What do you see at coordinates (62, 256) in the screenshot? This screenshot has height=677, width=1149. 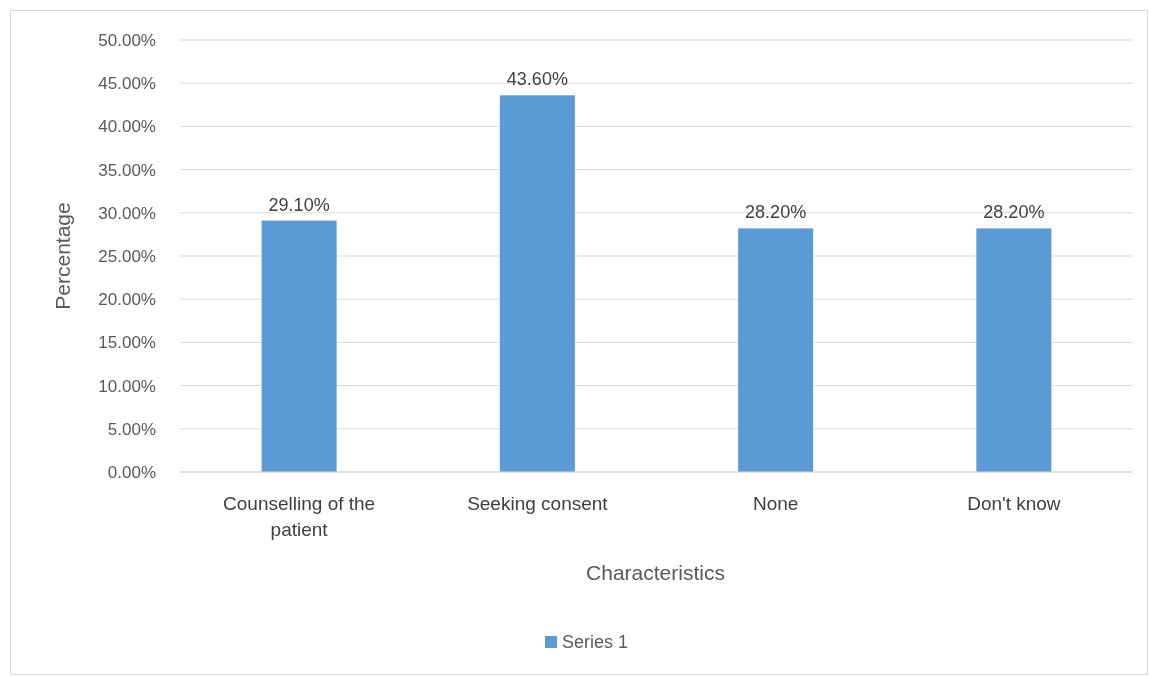 I see `y-axis-title: Percentage` at bounding box center [62, 256].